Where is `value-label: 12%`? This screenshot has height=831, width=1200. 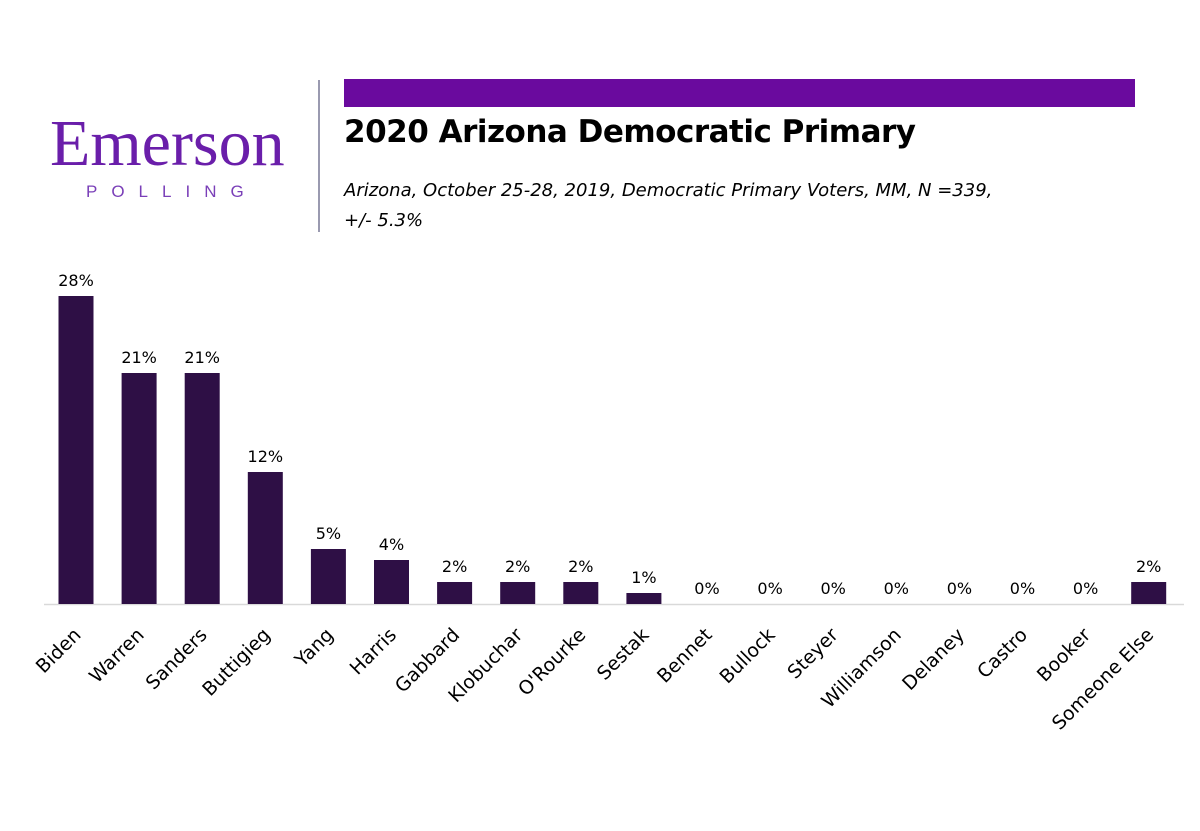
value-label: 12% is located at coordinates (266, 456).